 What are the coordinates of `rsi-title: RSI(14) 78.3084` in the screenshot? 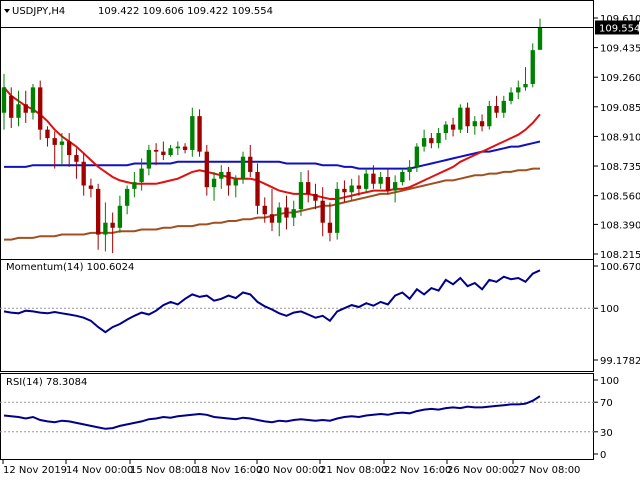 It's located at (46, 382).